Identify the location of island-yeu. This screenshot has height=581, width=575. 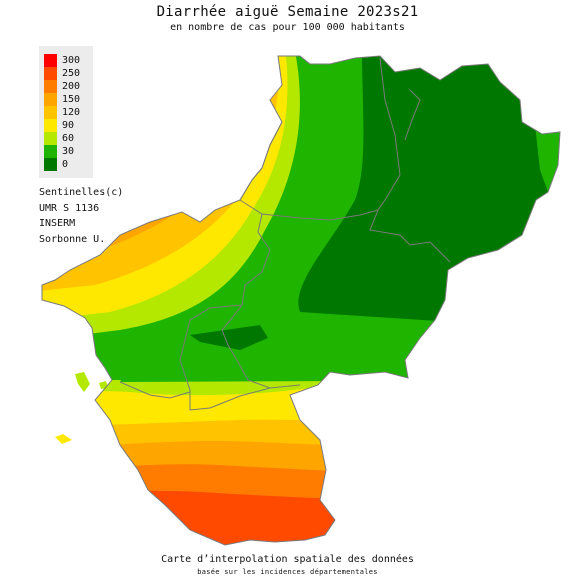
(63, 439).